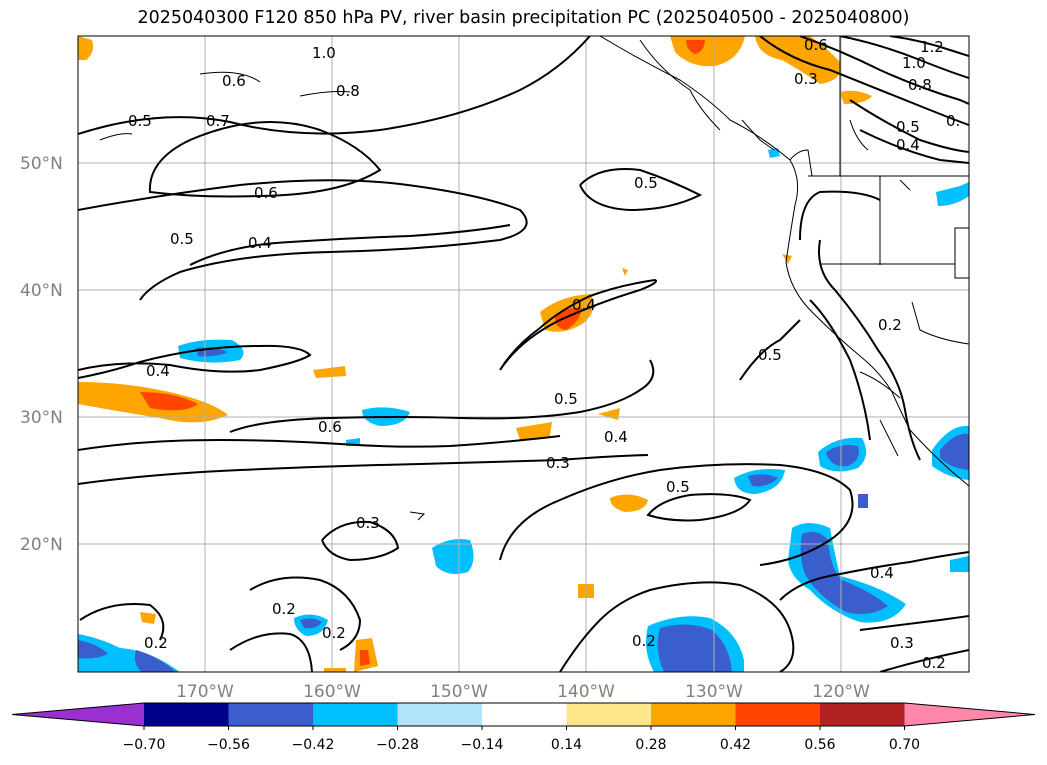 The height and width of the screenshot is (765, 1047). Describe the element at coordinates (218, 121) in the screenshot. I see `contour-label: 0.7` at that location.